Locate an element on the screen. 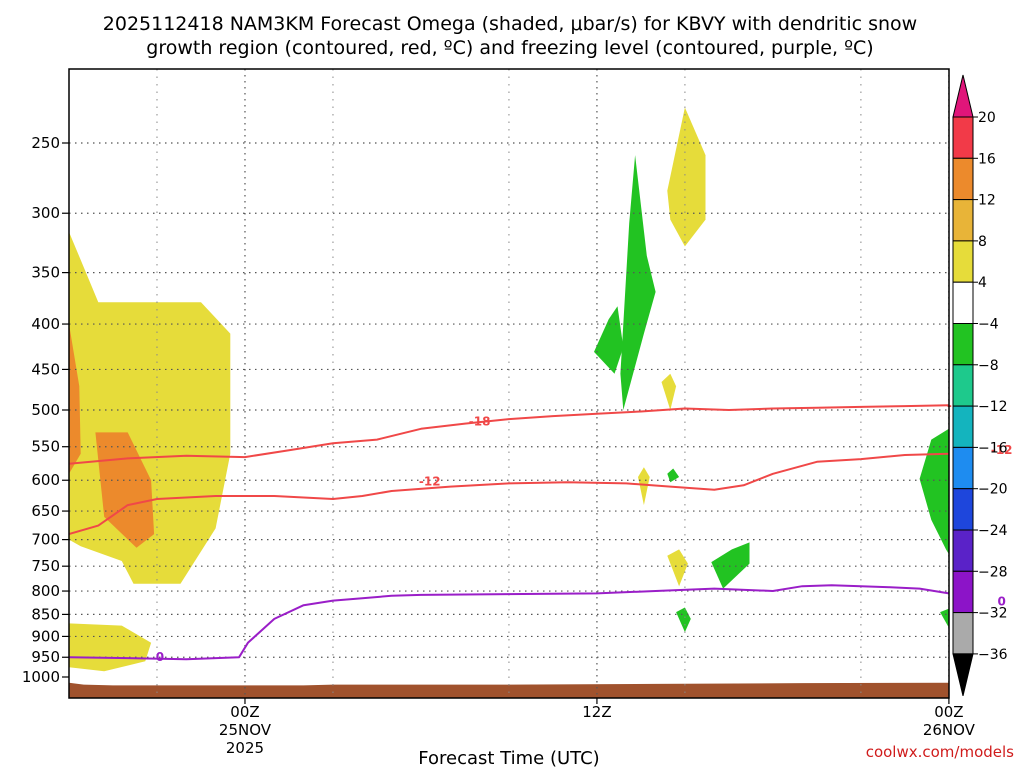 The image size is (1024, 768). y-tick-label-700: 700 is located at coordinates (45, 540).